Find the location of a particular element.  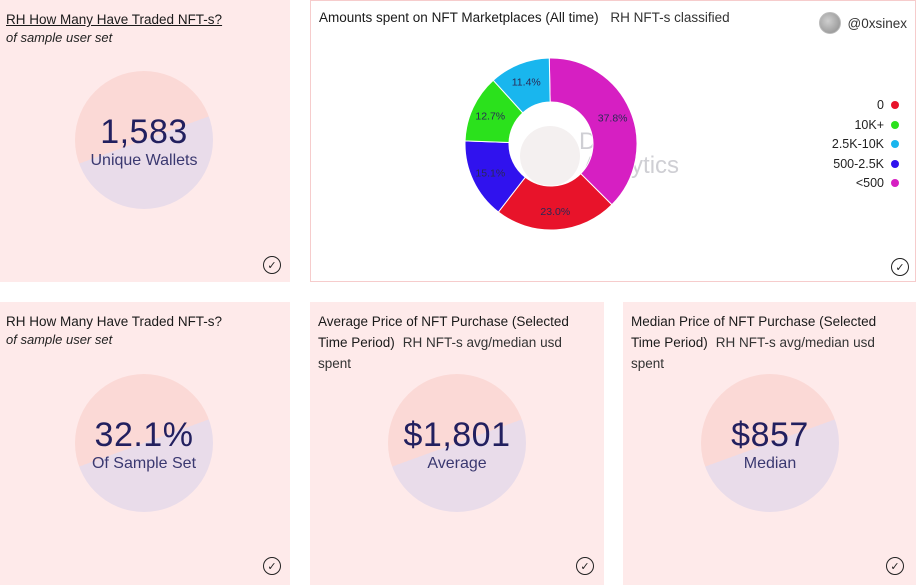

avatar is located at coordinates (829, 23).